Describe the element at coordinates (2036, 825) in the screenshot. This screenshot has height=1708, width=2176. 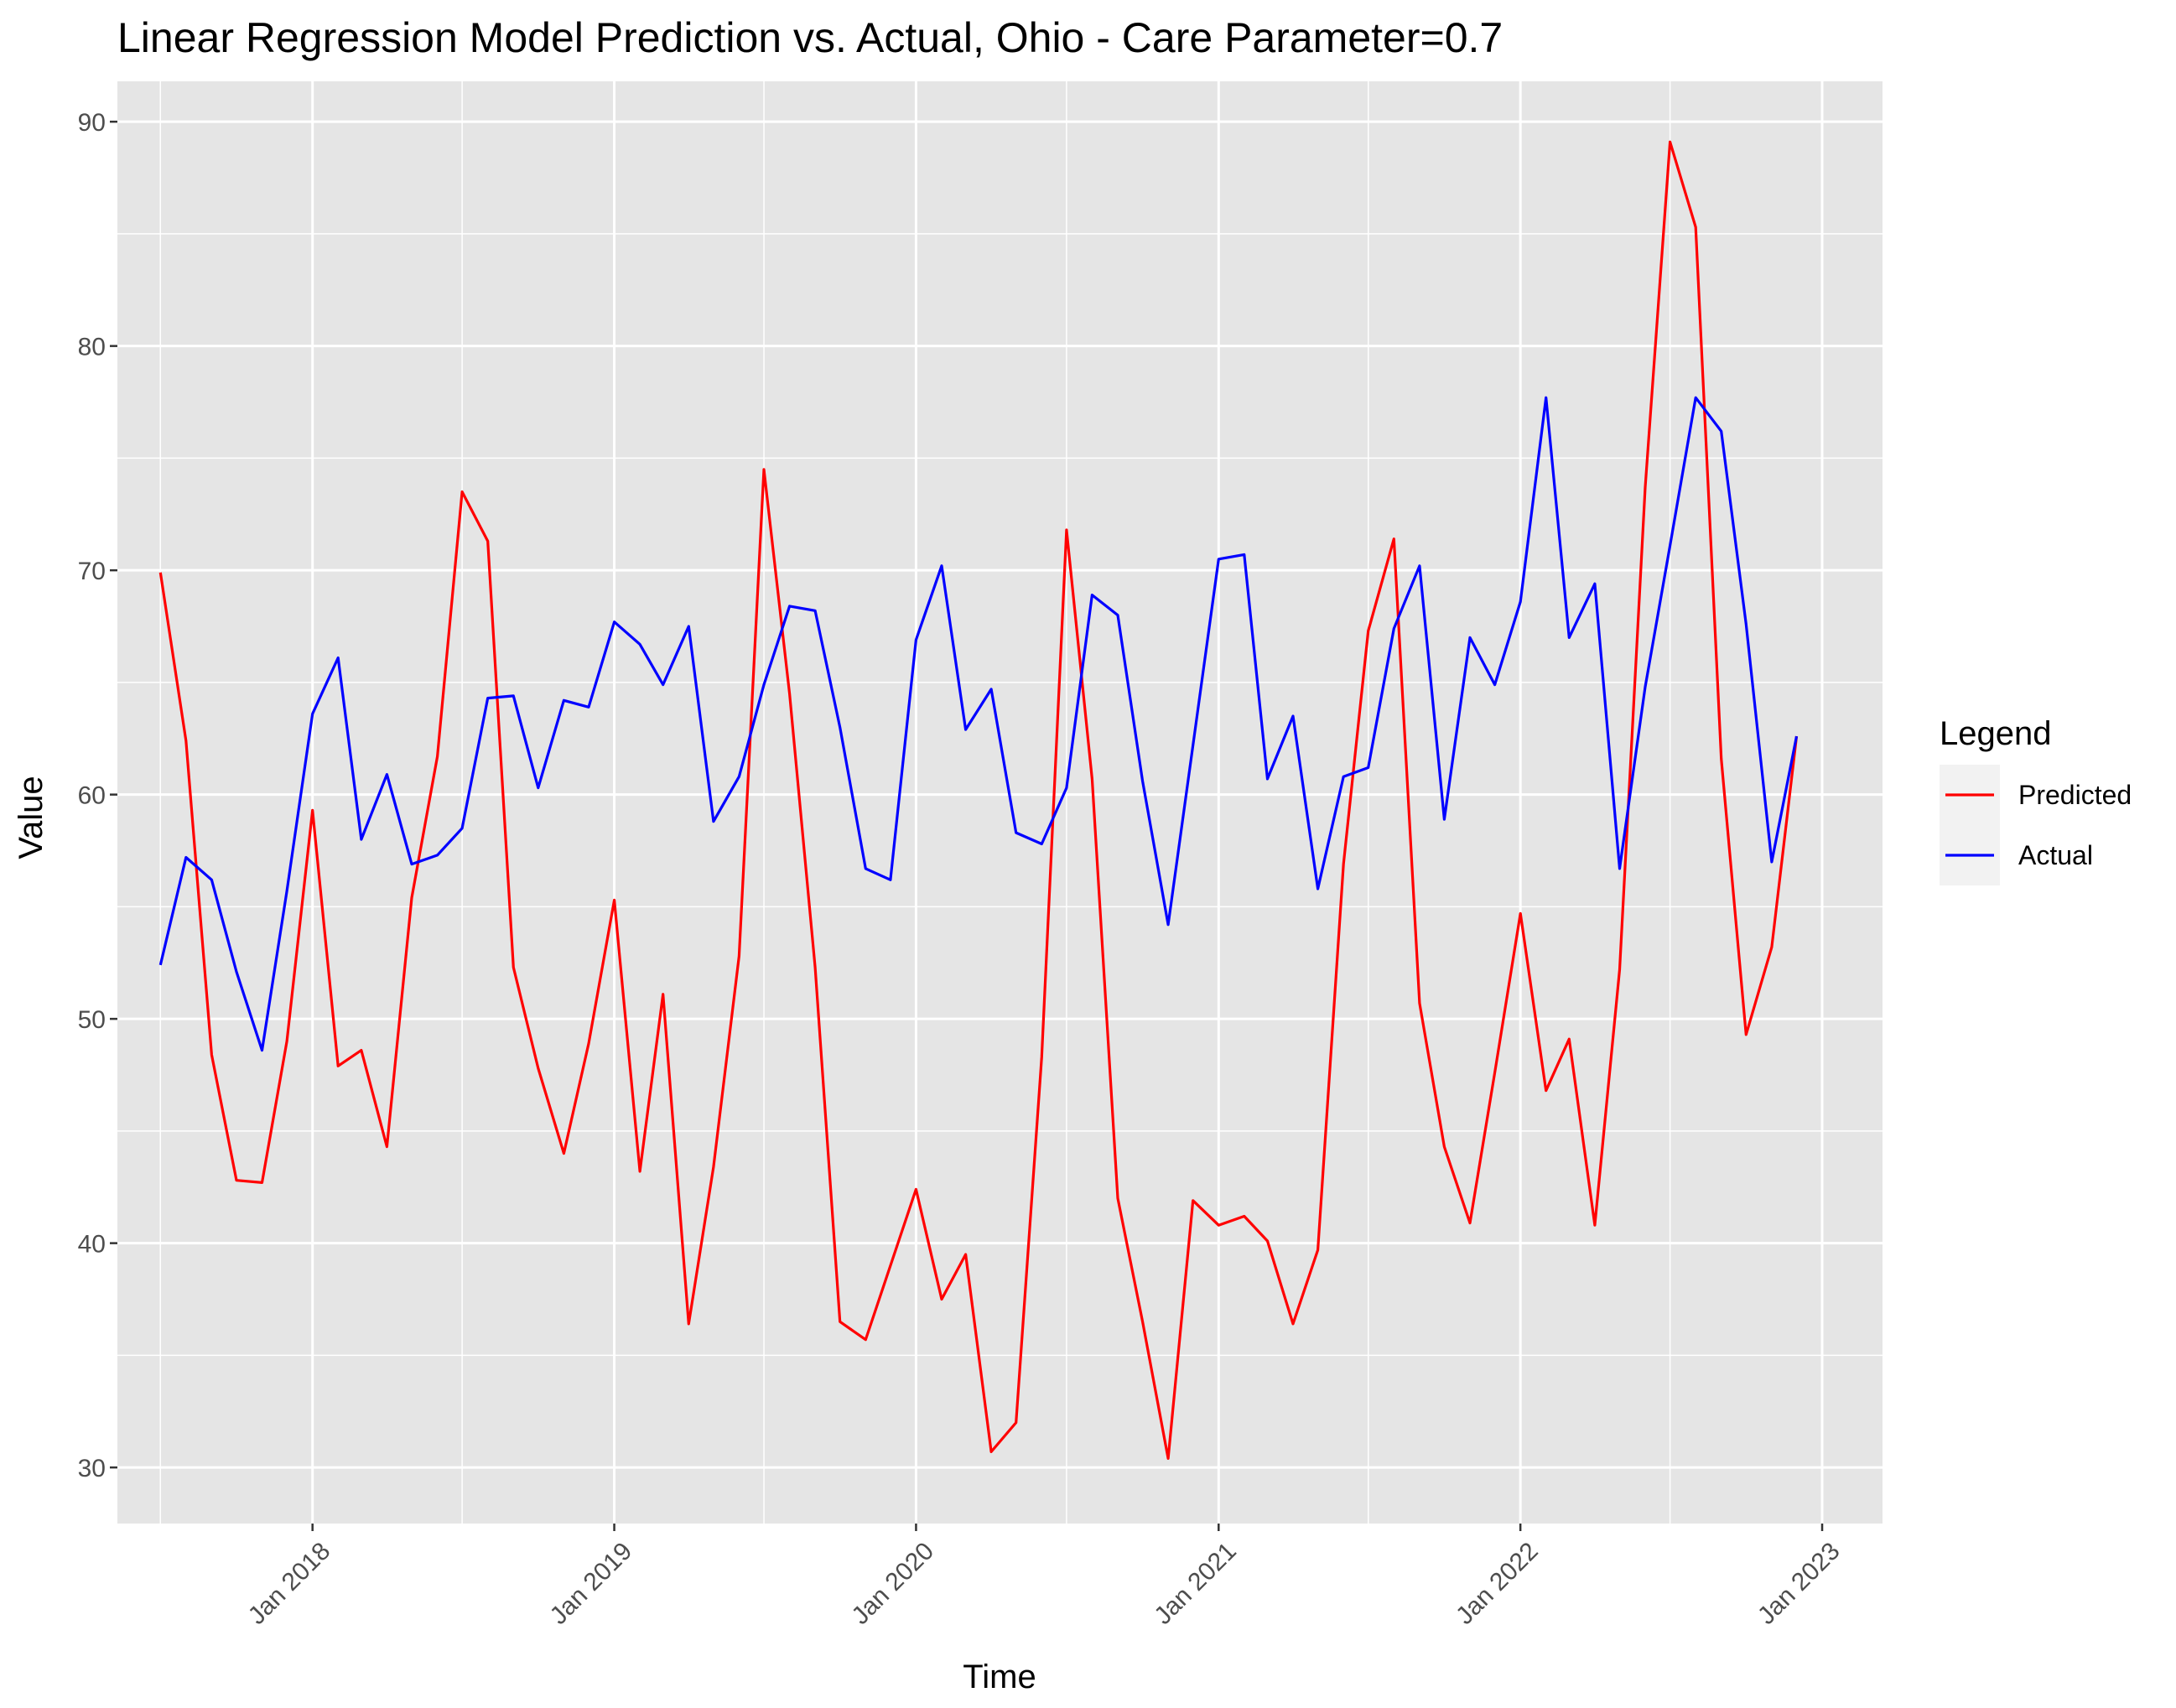
I see `legend-items: Predicted Actual` at that location.